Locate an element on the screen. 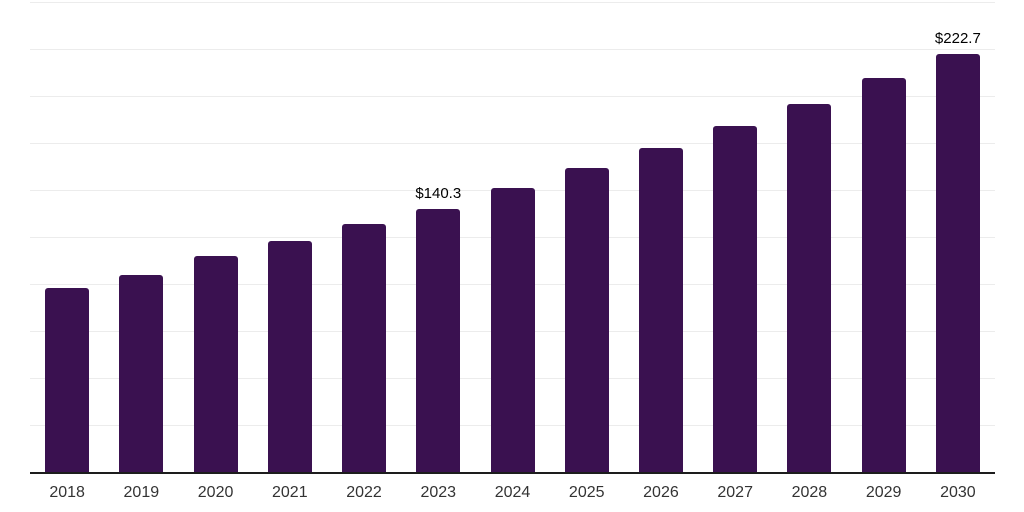 The image size is (1024, 512). bar-2026 is located at coordinates (660, 310).